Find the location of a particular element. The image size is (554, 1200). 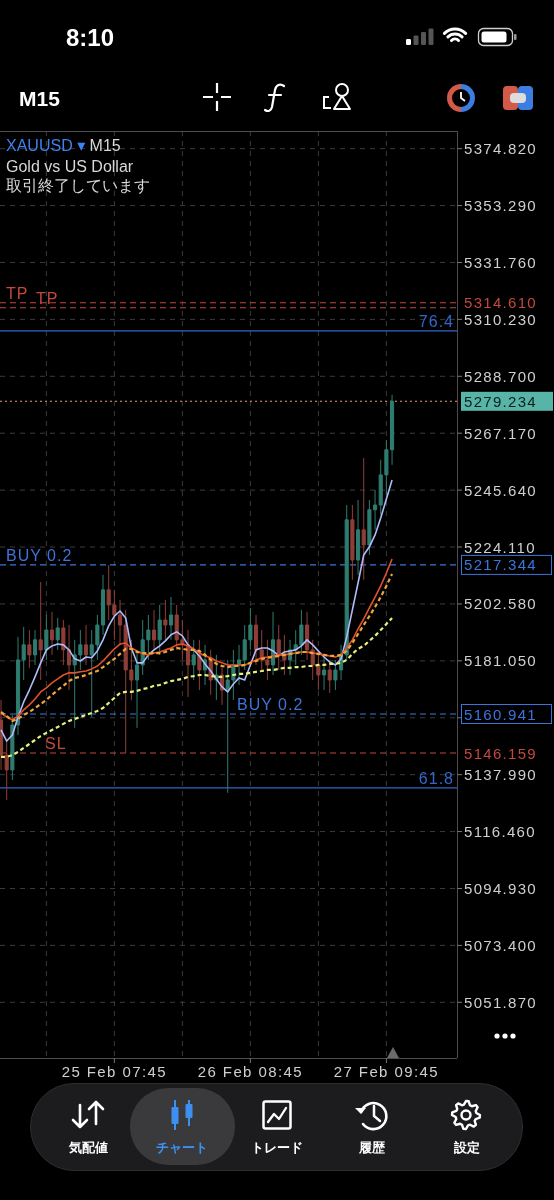

y-tick-label: 5267.170 is located at coordinates (500, 433).